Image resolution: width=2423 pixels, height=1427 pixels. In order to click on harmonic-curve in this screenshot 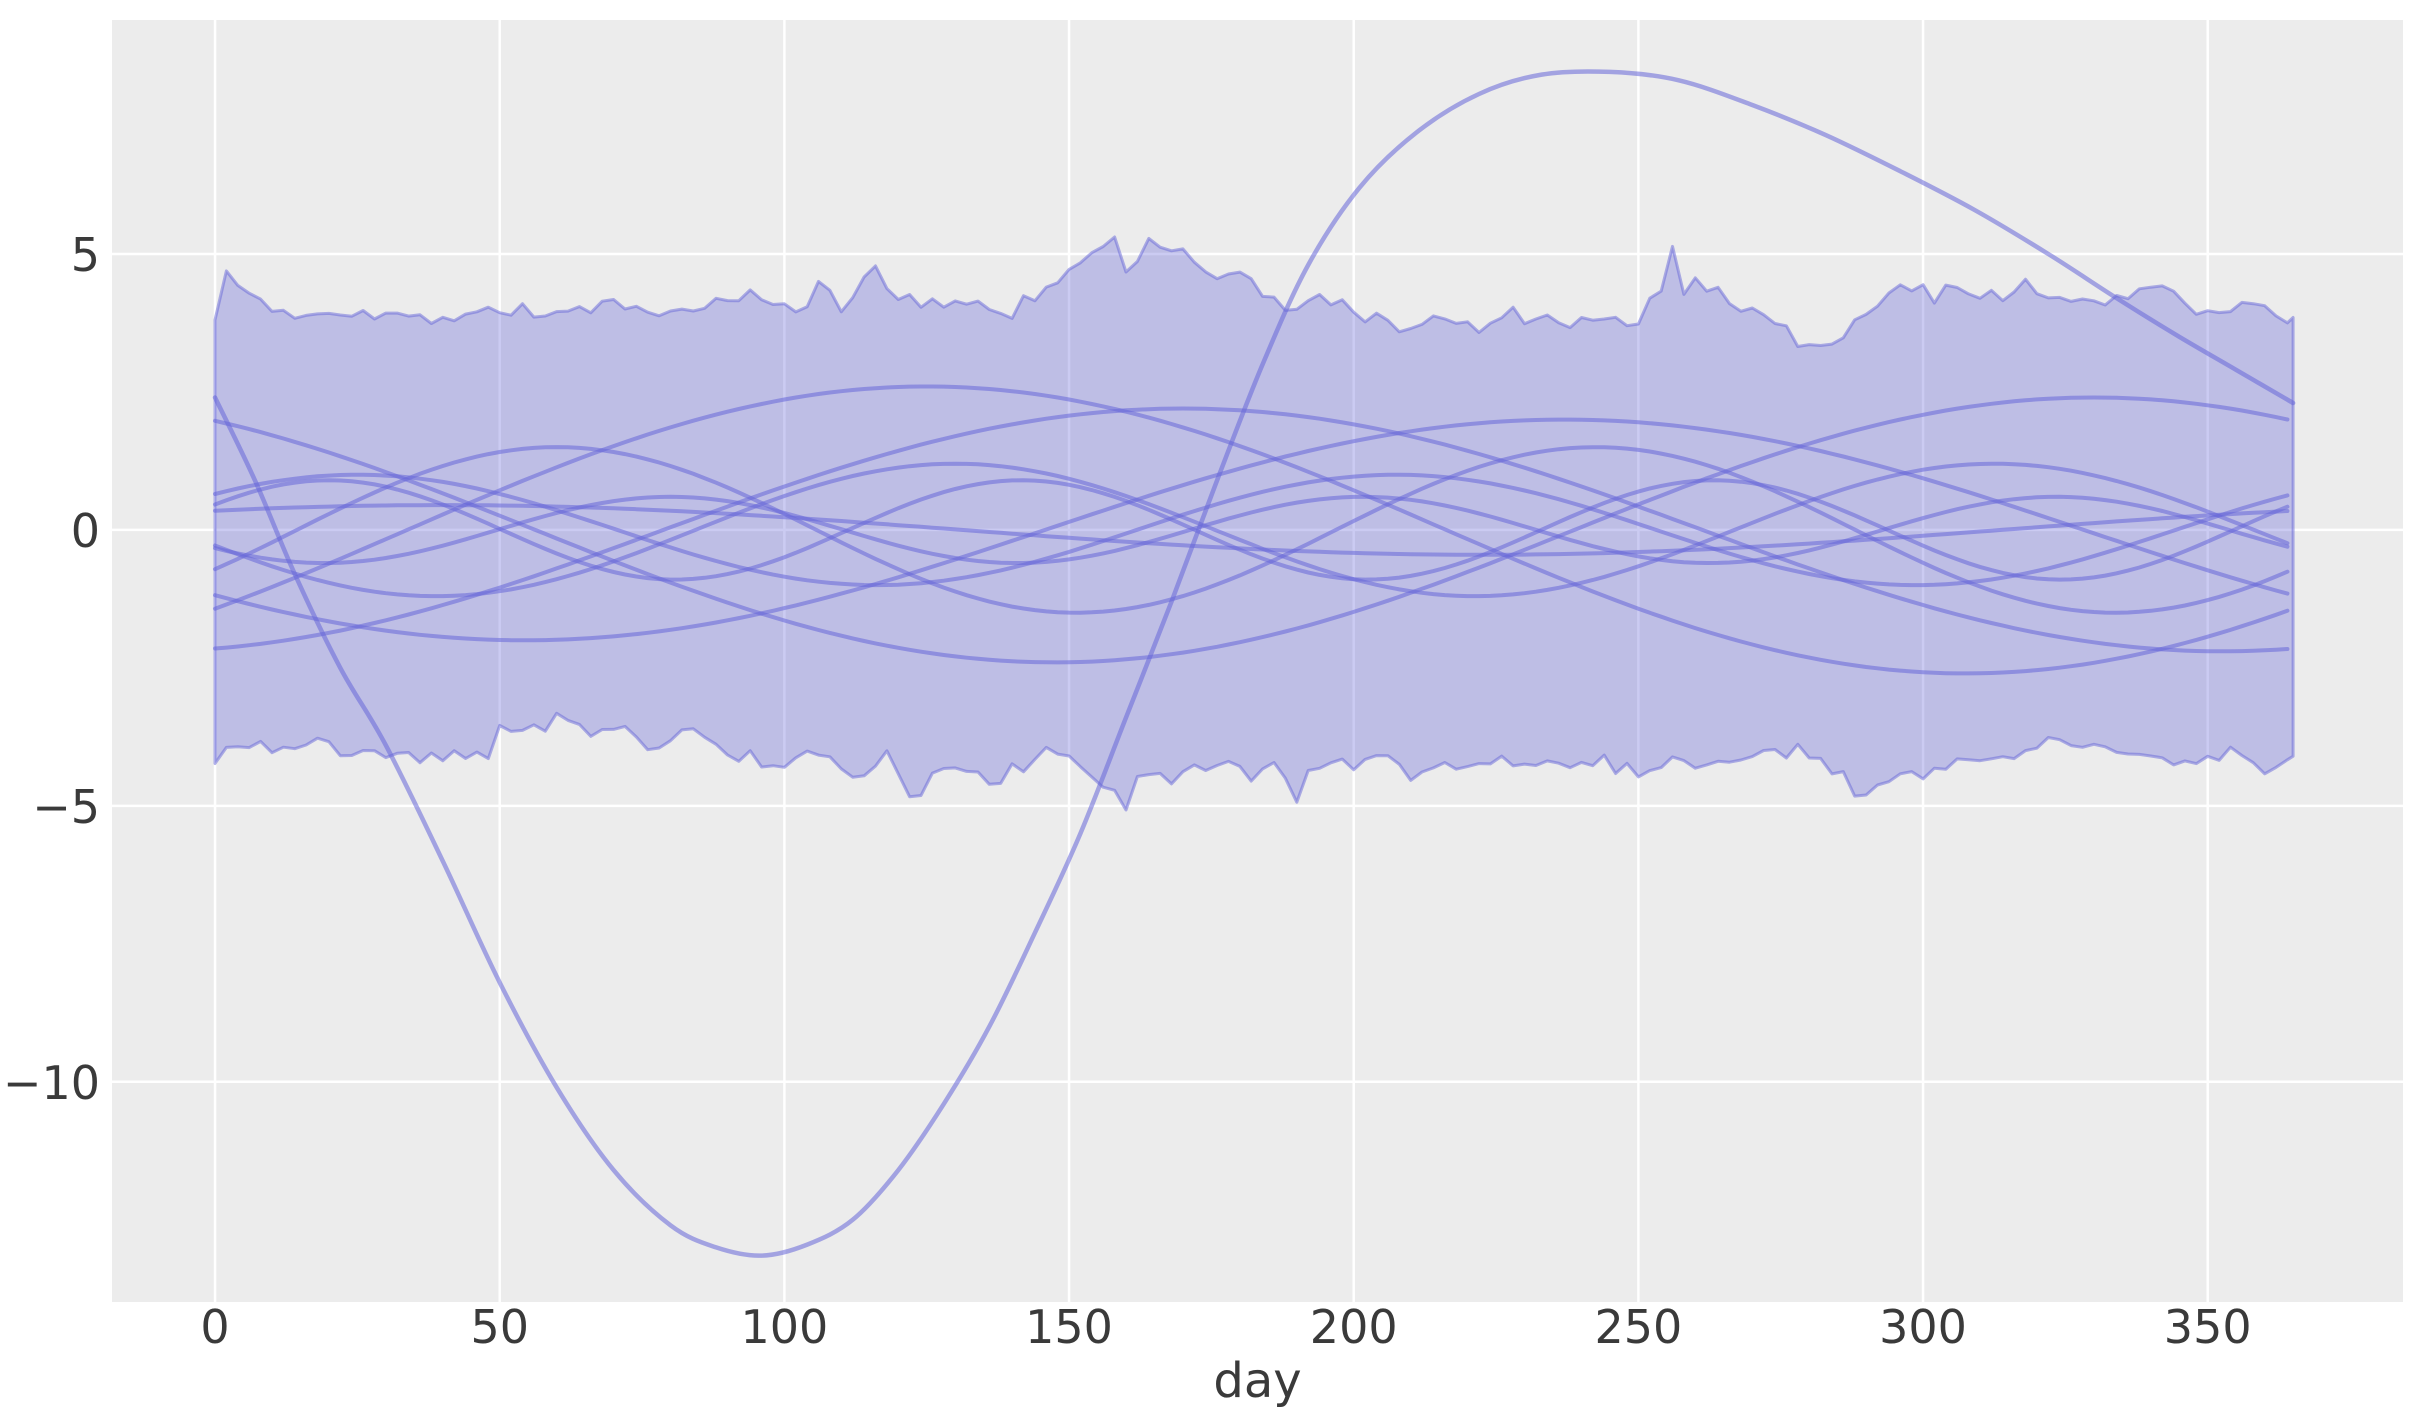, I will do `click(1251, 530)`.